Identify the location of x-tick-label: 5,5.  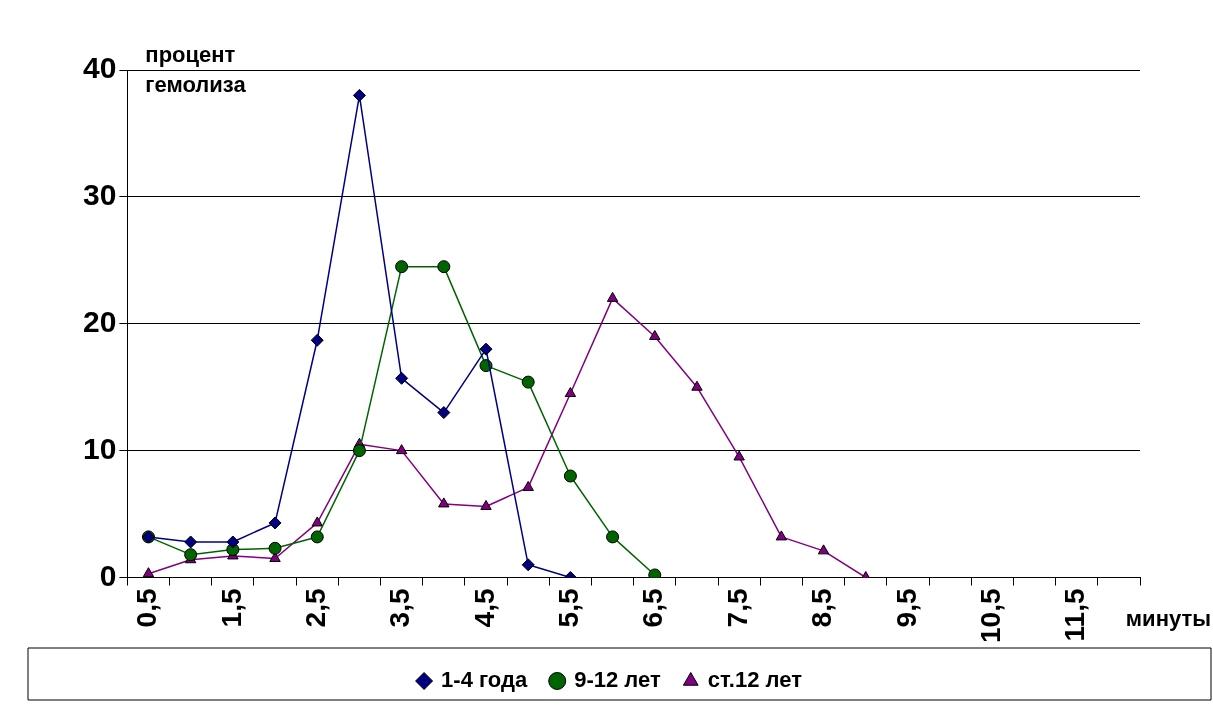
(569, 608).